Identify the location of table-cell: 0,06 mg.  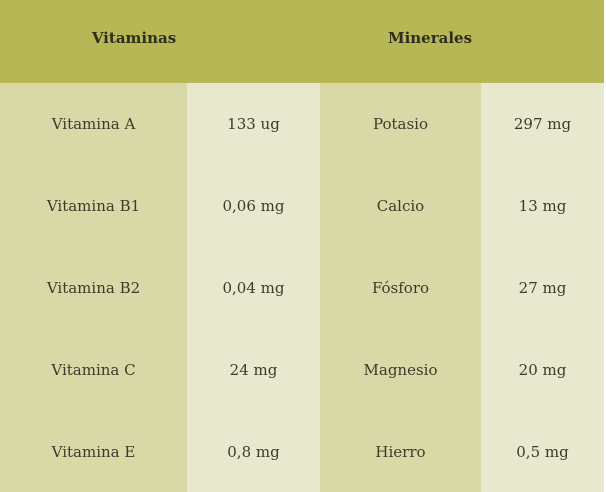
(253, 206).